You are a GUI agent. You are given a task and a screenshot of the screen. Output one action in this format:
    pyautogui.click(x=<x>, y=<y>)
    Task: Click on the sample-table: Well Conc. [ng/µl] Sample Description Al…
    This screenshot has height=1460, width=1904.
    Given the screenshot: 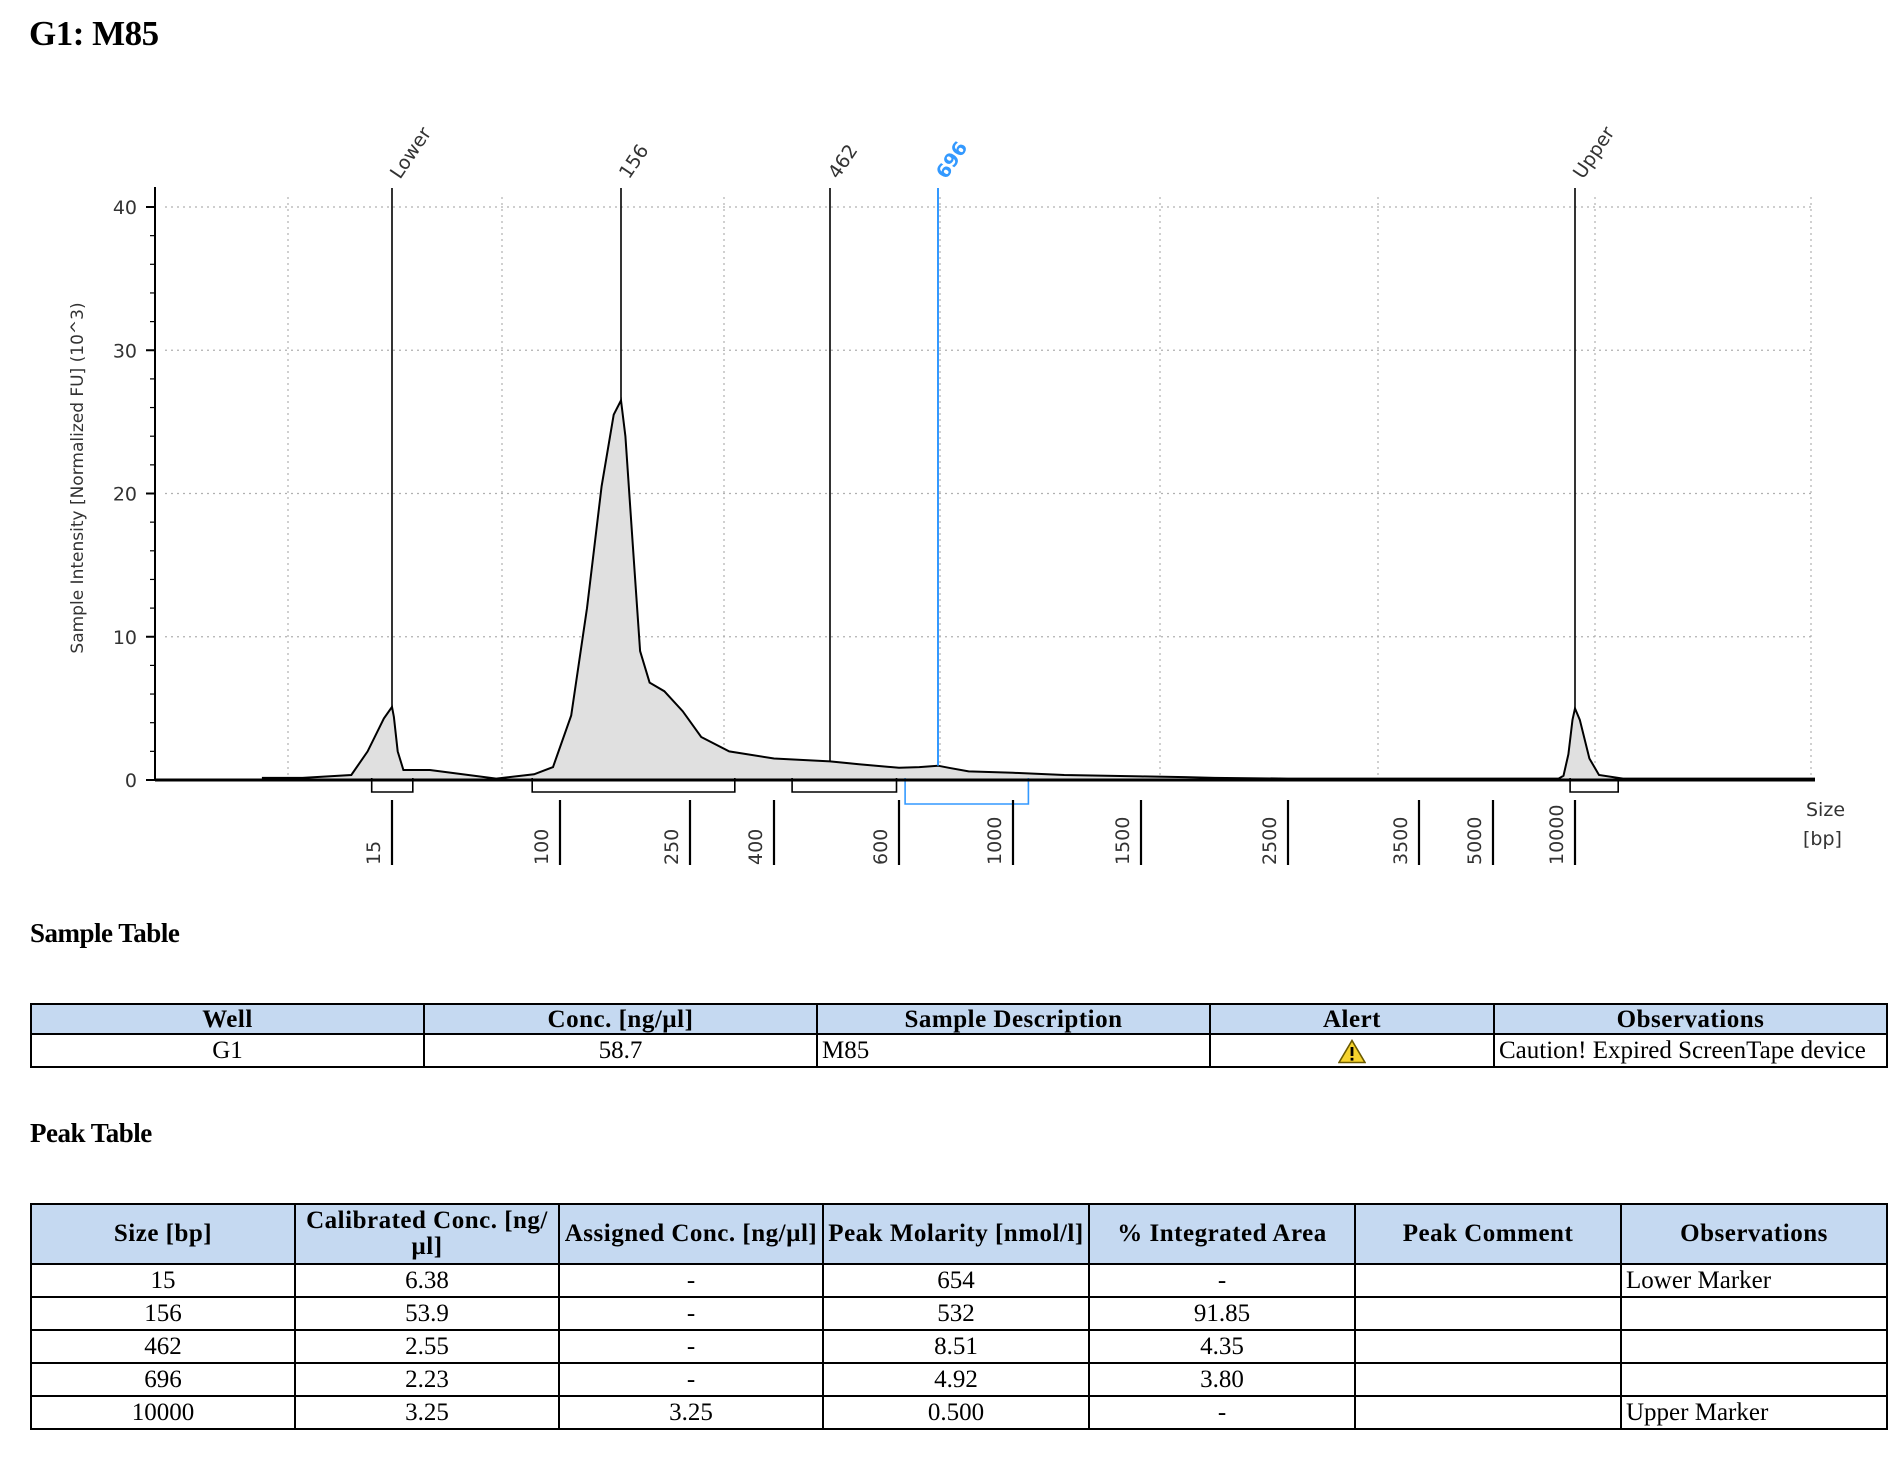 What is the action you would take?
    pyautogui.click(x=959, y=1035)
    